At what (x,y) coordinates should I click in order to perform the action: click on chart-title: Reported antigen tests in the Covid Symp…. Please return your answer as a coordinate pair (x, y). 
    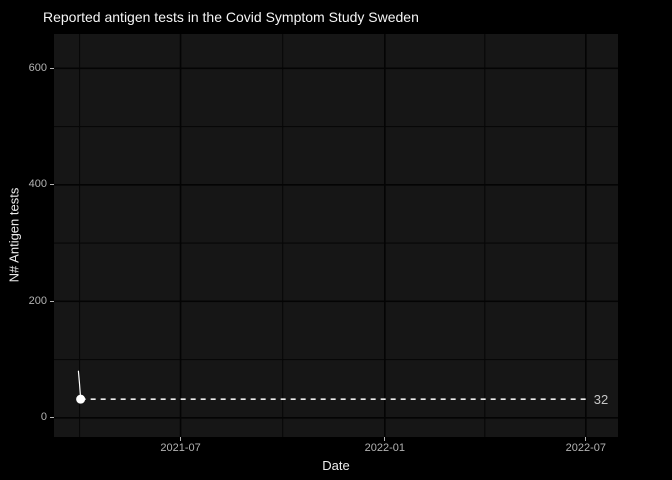
    Looking at the image, I should click on (231, 17).